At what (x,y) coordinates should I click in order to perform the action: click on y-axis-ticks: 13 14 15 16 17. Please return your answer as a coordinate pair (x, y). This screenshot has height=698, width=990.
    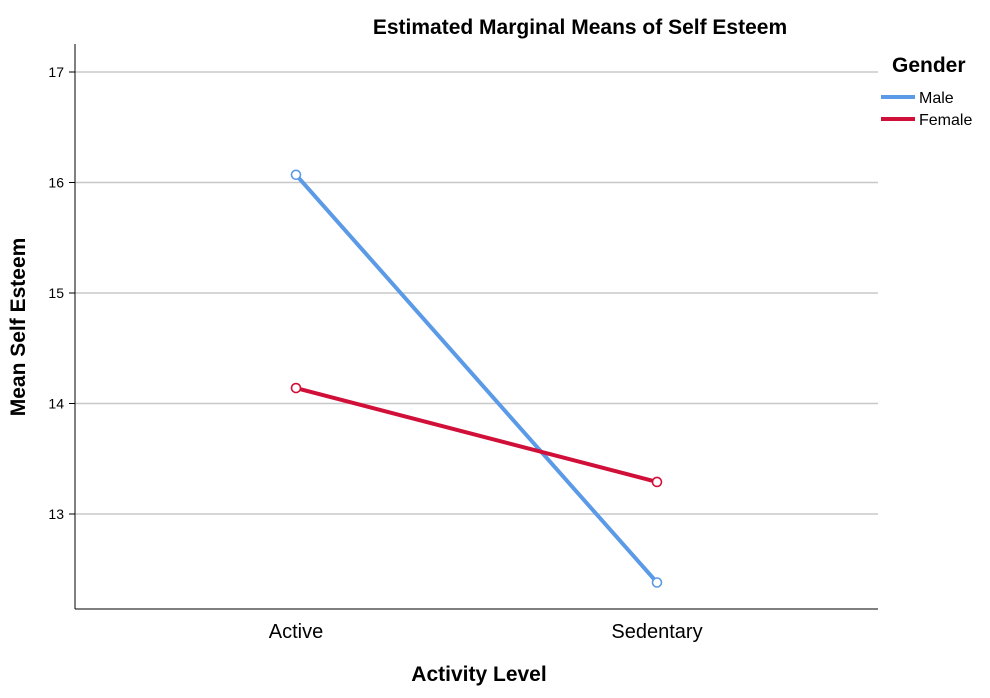
    Looking at the image, I should click on (61, 293).